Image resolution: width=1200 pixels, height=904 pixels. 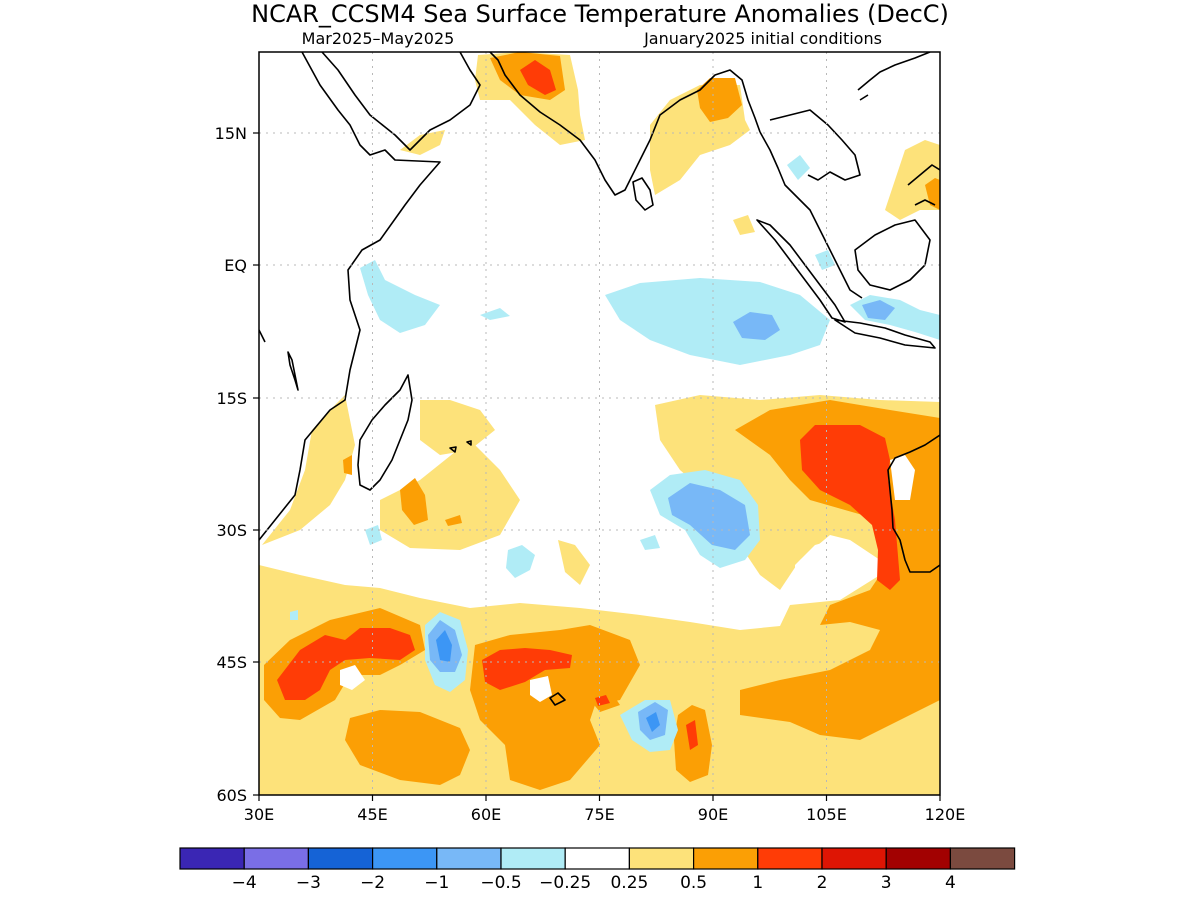 What do you see at coordinates (757, 883) in the screenshot?
I see `colorbar-label: 1` at bounding box center [757, 883].